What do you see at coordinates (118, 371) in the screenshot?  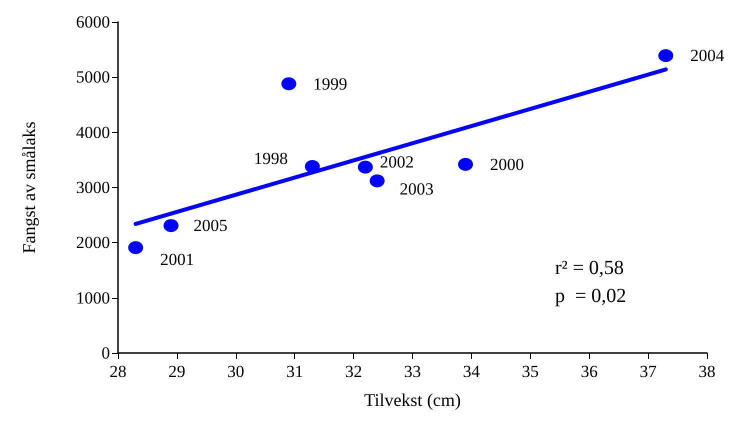 I see `x-tick-label: 28` at bounding box center [118, 371].